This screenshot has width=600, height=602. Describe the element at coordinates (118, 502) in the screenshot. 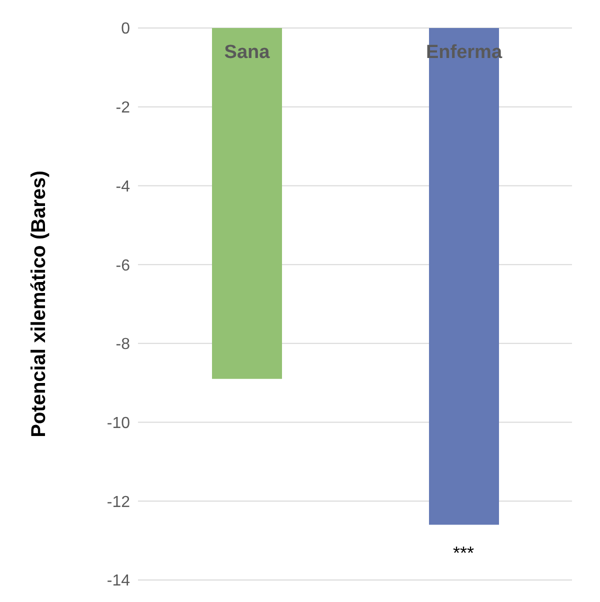

I see `y-tick-label: -12` at that location.